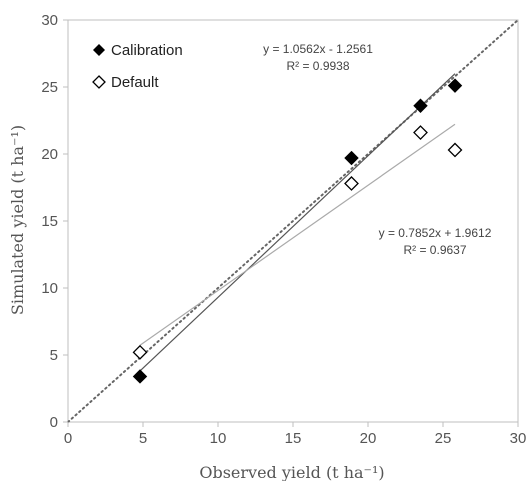 This screenshot has width=527, height=481. I want to click on x-tick-label: 20, so click(368, 438).